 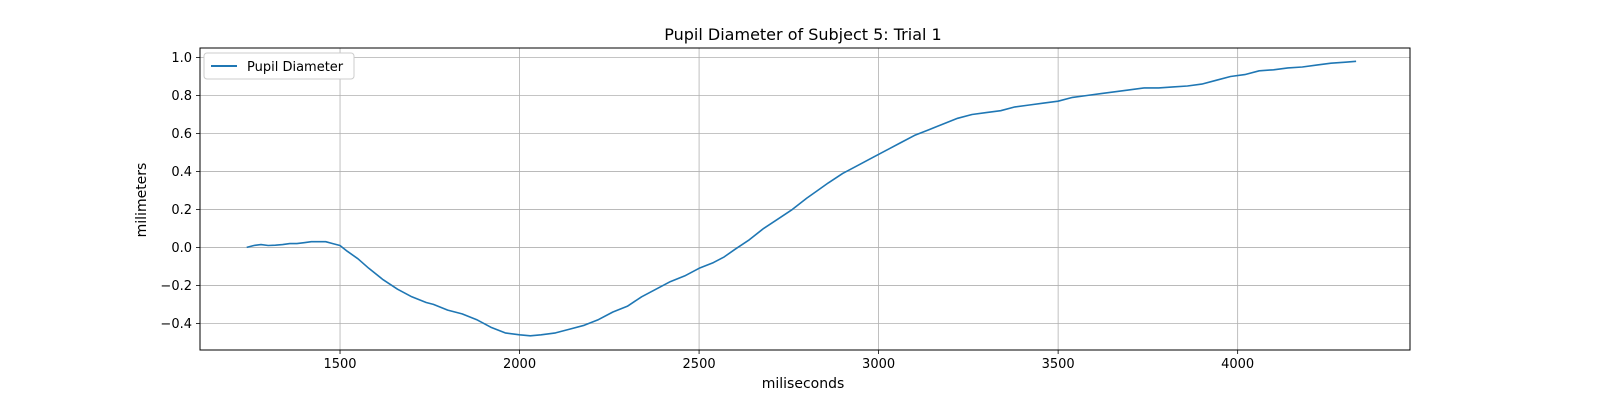 I want to click on x-axis-label: miliseconds, so click(x=803, y=384).